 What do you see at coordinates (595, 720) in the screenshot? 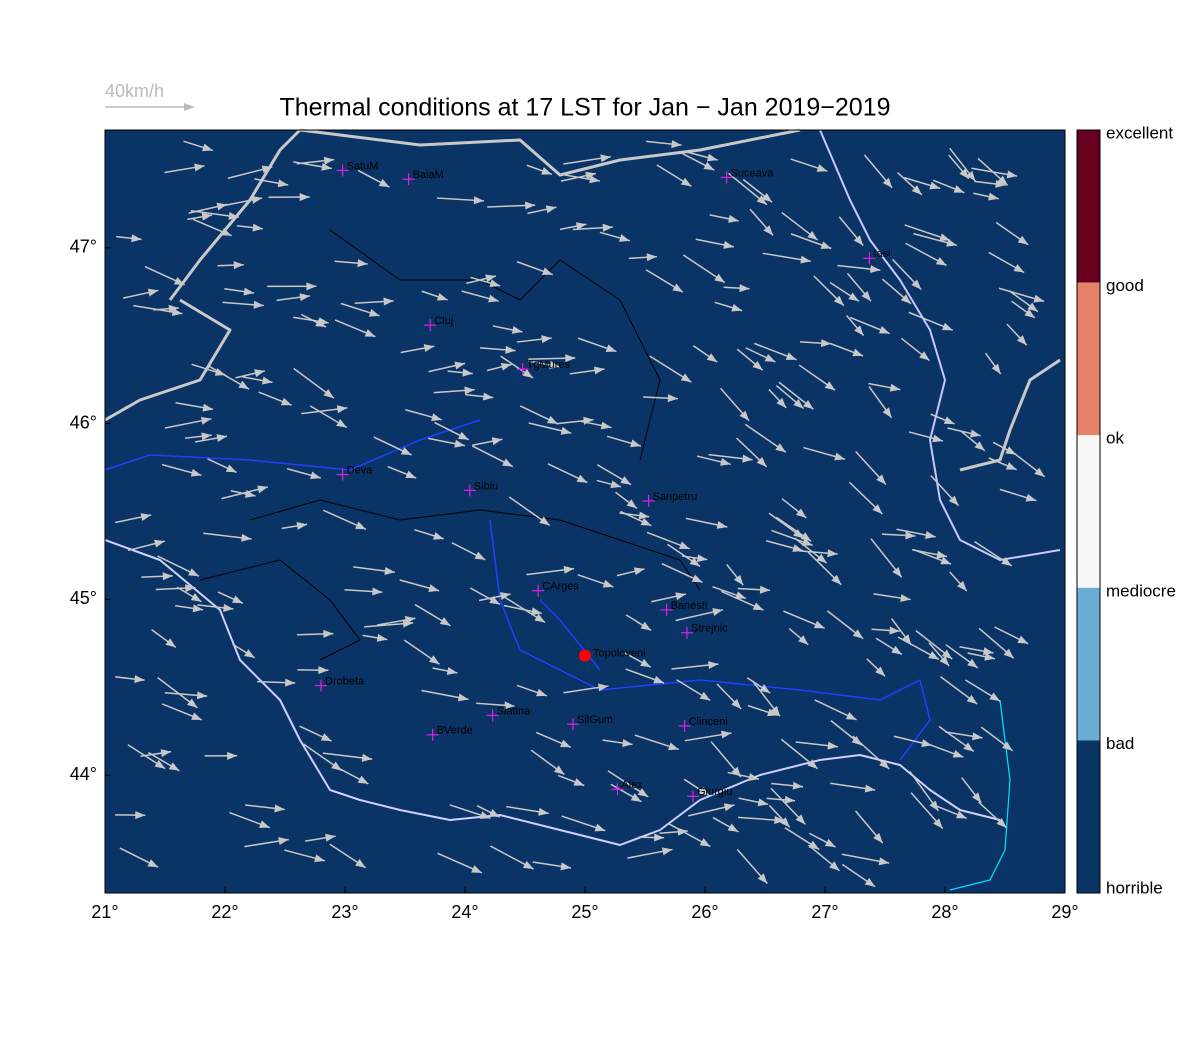
I see `city-label: SilGum` at bounding box center [595, 720].